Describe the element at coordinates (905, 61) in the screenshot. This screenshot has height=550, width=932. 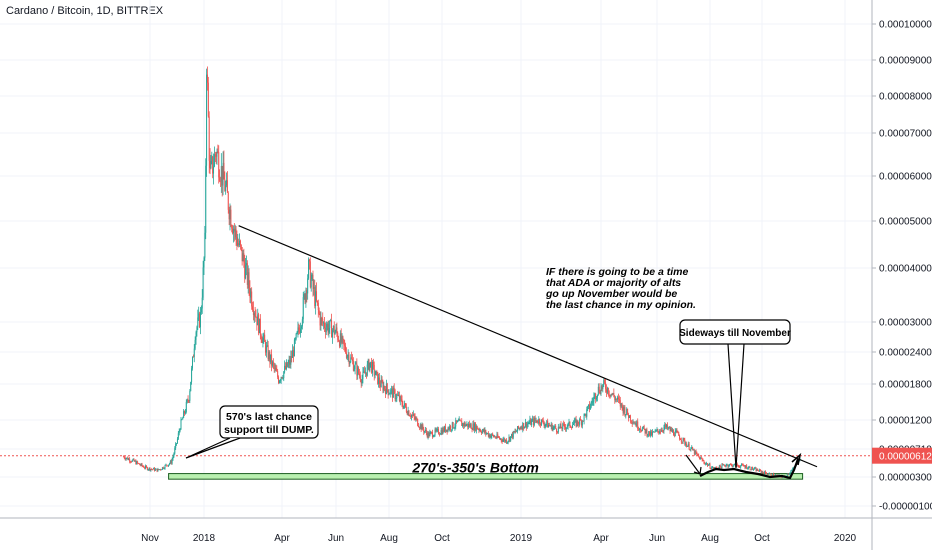
I see `y-tick-label-1: 0.00009000` at that location.